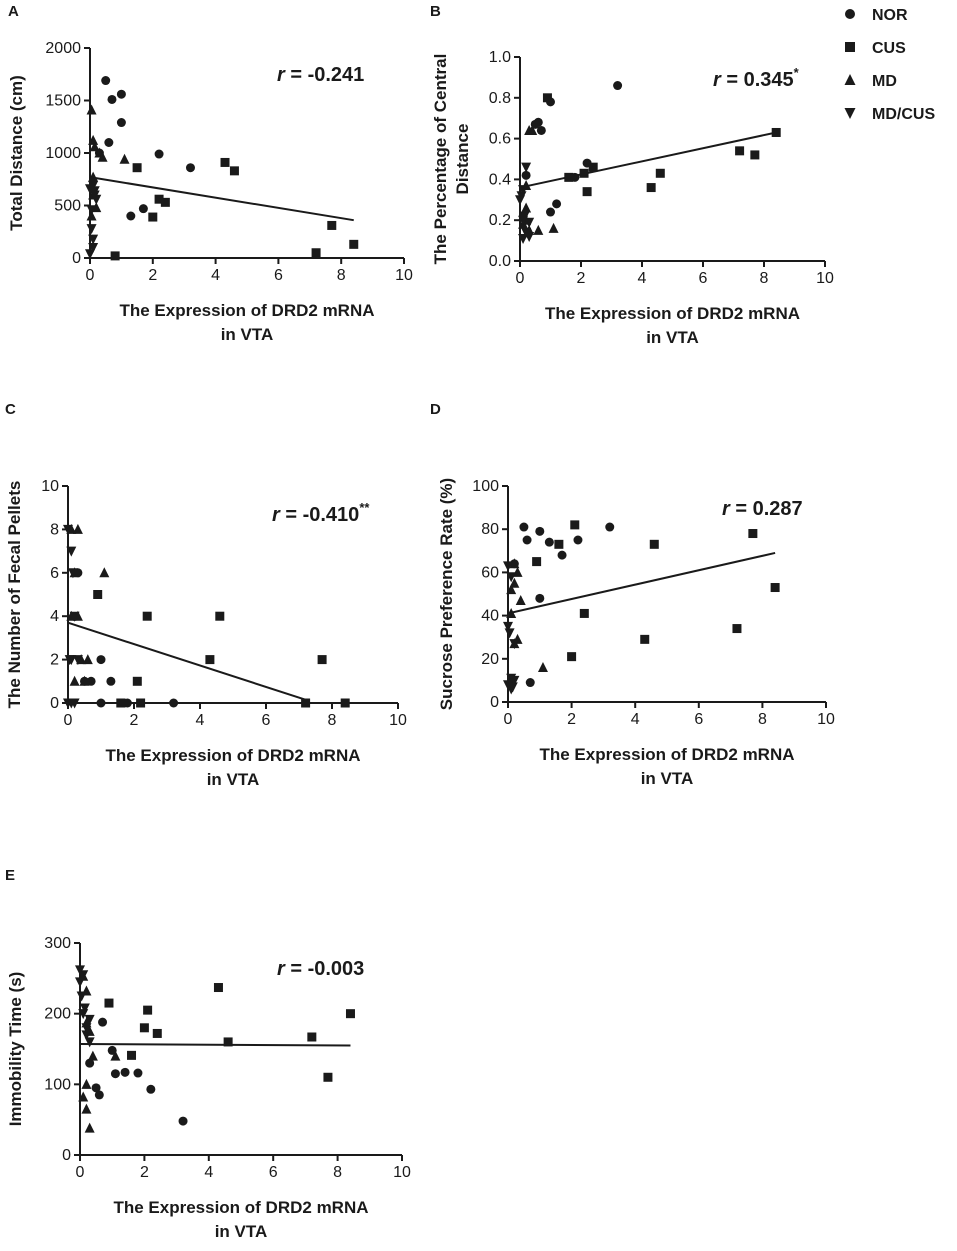 This screenshot has height=1251, width=957. What do you see at coordinates (278, 275) in the screenshot?
I see `x-tick-label: 6` at bounding box center [278, 275].